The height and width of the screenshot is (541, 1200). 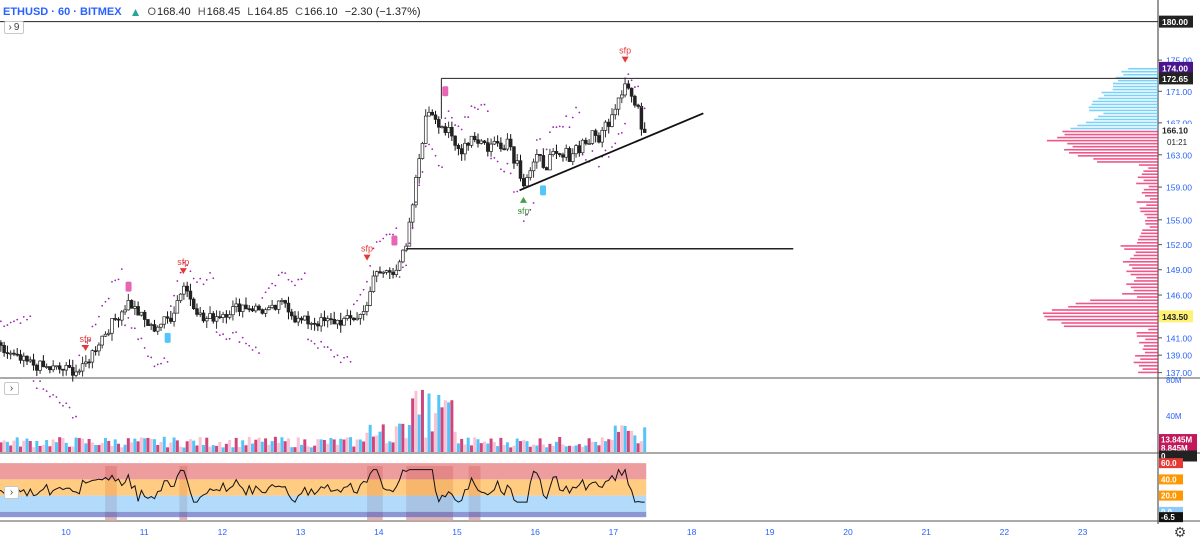 I want to click on price-tick-label: 163.00, so click(x=1179, y=155).